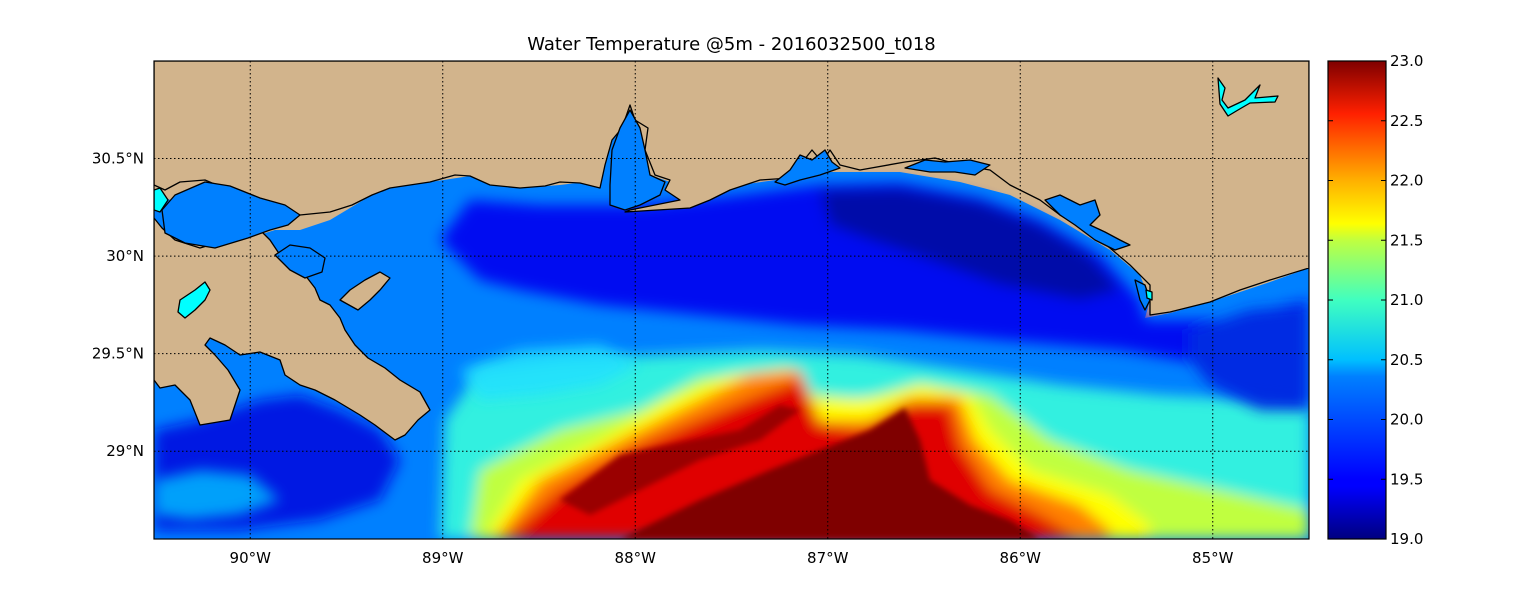 Image resolution: width=1539 pixels, height=600 pixels. I want to click on core-dark-red, so click(830, 473).